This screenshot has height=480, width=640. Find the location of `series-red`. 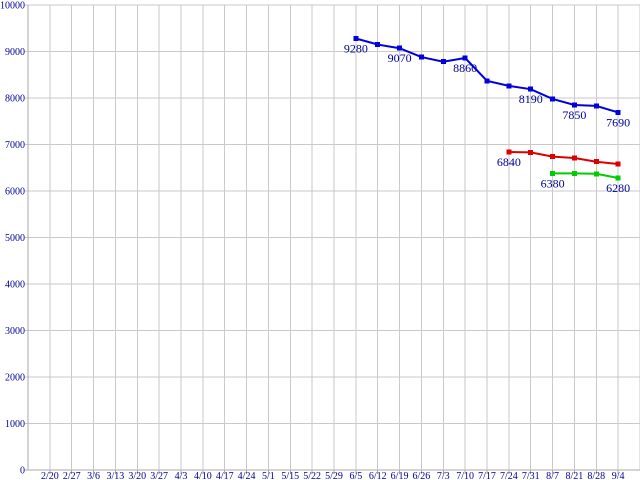

series-red is located at coordinates (563, 158).